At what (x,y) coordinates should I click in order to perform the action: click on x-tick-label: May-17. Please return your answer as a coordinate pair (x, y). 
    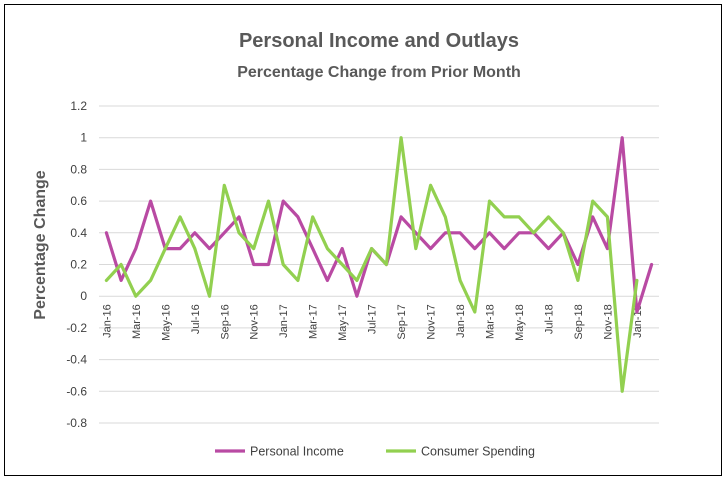
    Looking at the image, I should click on (343, 322).